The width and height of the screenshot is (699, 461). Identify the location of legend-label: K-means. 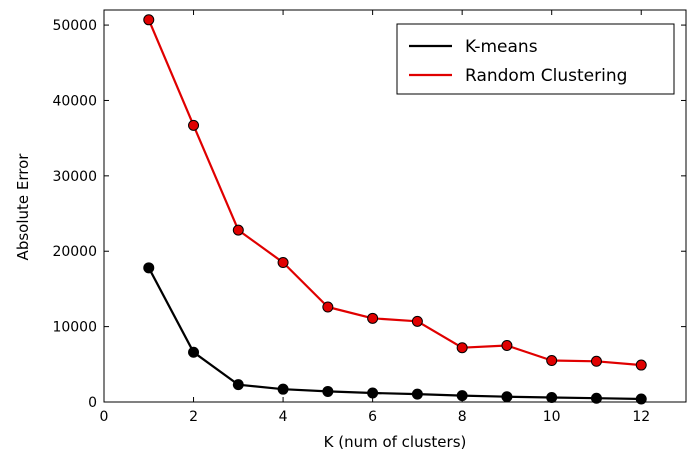
(501, 47).